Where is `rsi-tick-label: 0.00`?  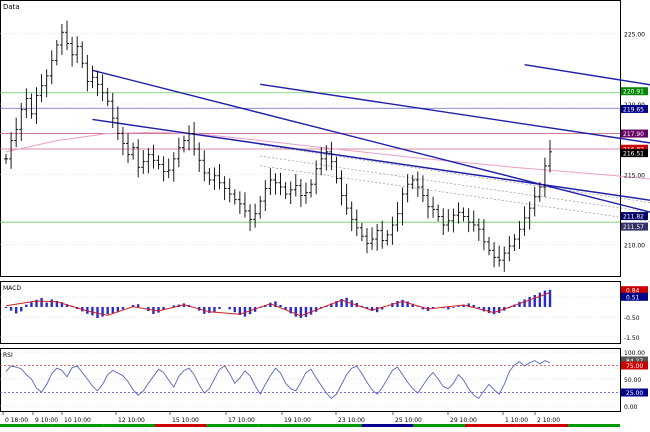
rsi-tick-label: 0.00 is located at coordinates (631, 407).